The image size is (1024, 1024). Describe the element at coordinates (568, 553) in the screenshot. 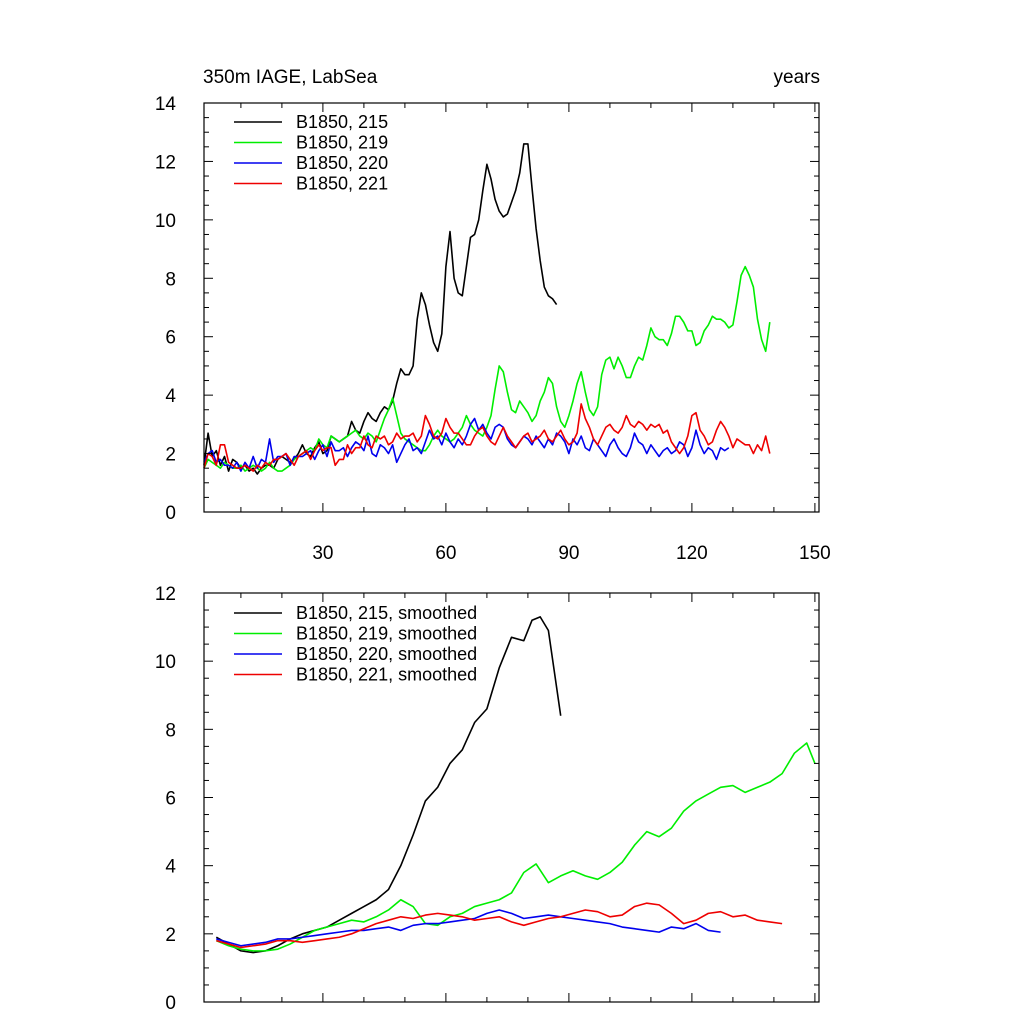

I see `x-tick-label: 90` at that location.